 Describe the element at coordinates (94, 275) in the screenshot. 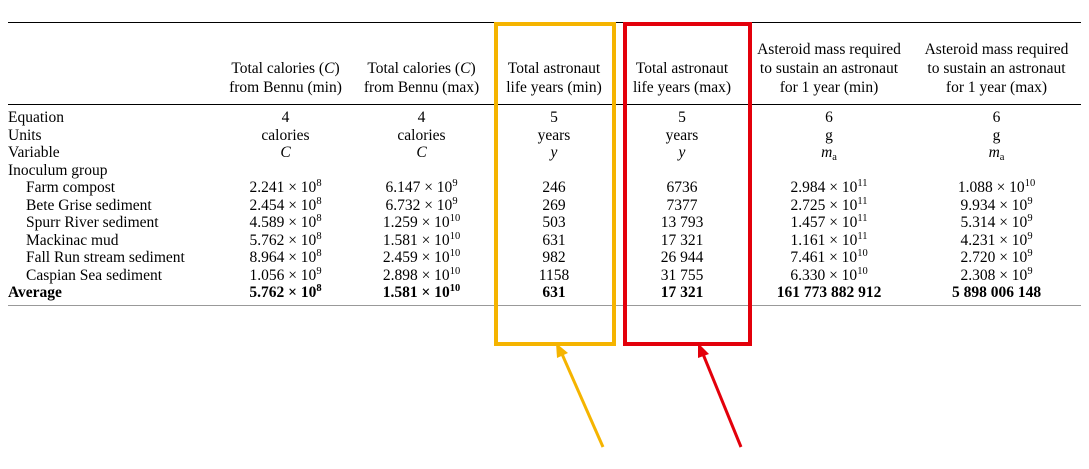

I see `cell-data-row-5-0: Caspian Sea sediment` at that location.